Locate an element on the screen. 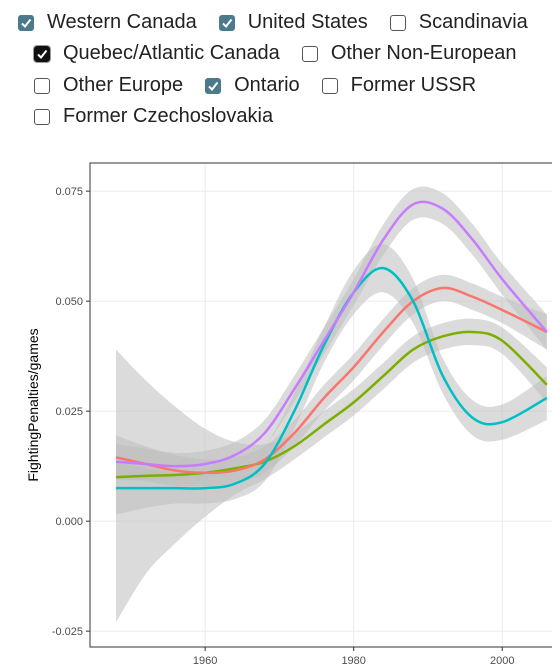 The height and width of the screenshot is (670, 552). checkbox-label: Western Canada is located at coordinates (122, 22).